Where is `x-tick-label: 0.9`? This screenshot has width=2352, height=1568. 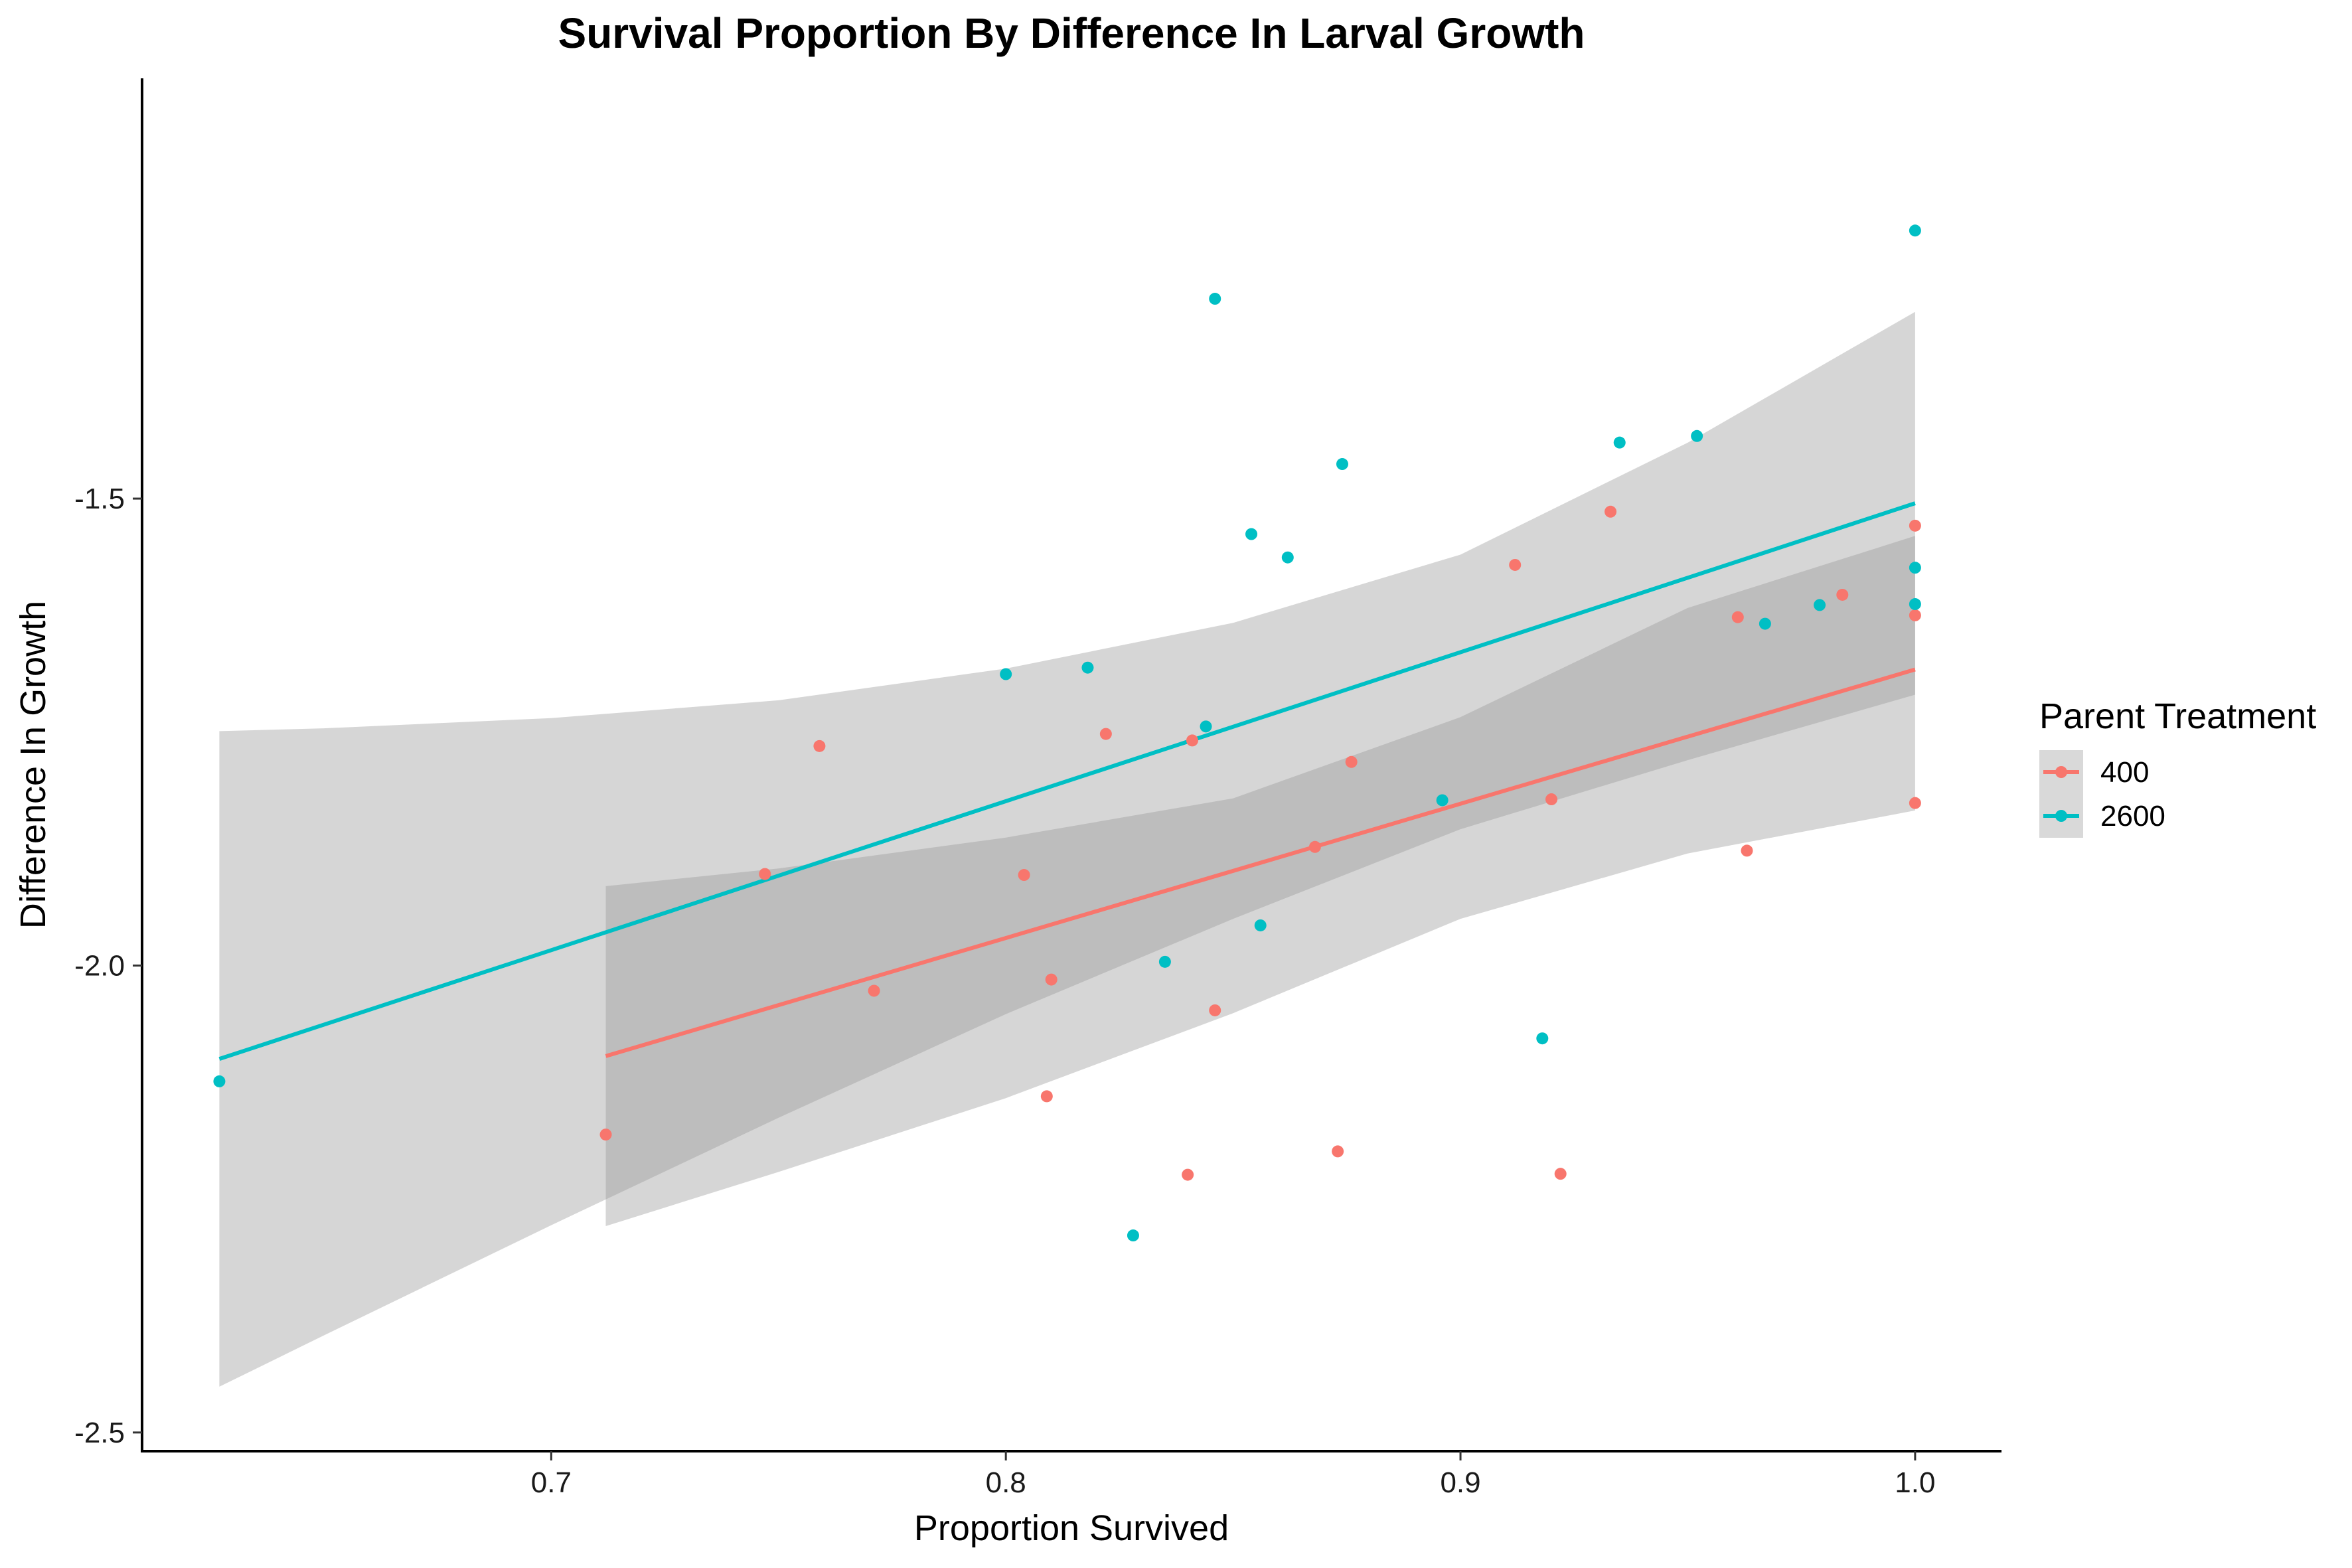 x-tick-label: 0.9 is located at coordinates (1460, 1482).